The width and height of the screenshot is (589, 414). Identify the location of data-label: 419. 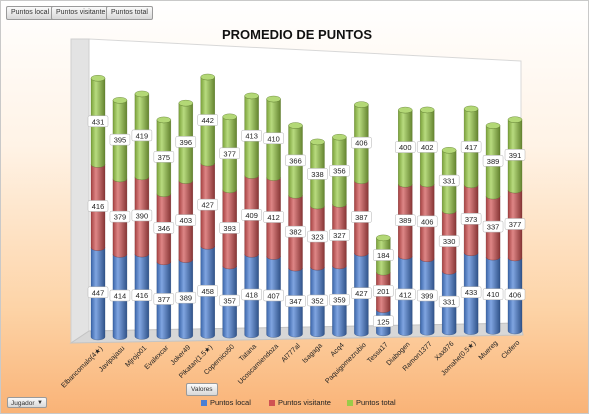
(142, 135).